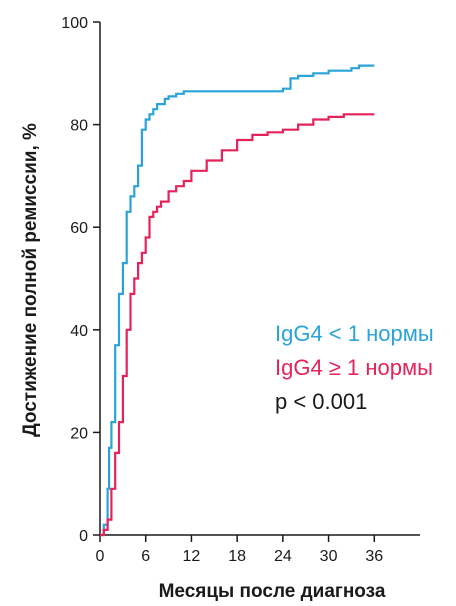  Describe the element at coordinates (79, 126) in the screenshot. I see `y-tick-label: 80` at that location.